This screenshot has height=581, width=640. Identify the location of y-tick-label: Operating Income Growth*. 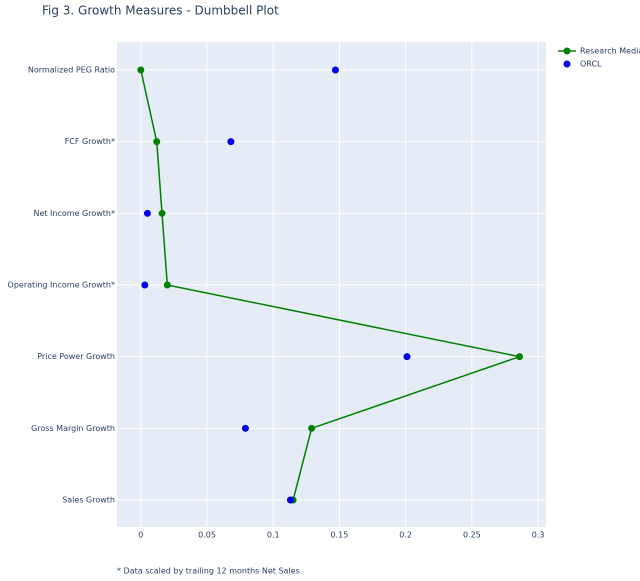
(61, 285).